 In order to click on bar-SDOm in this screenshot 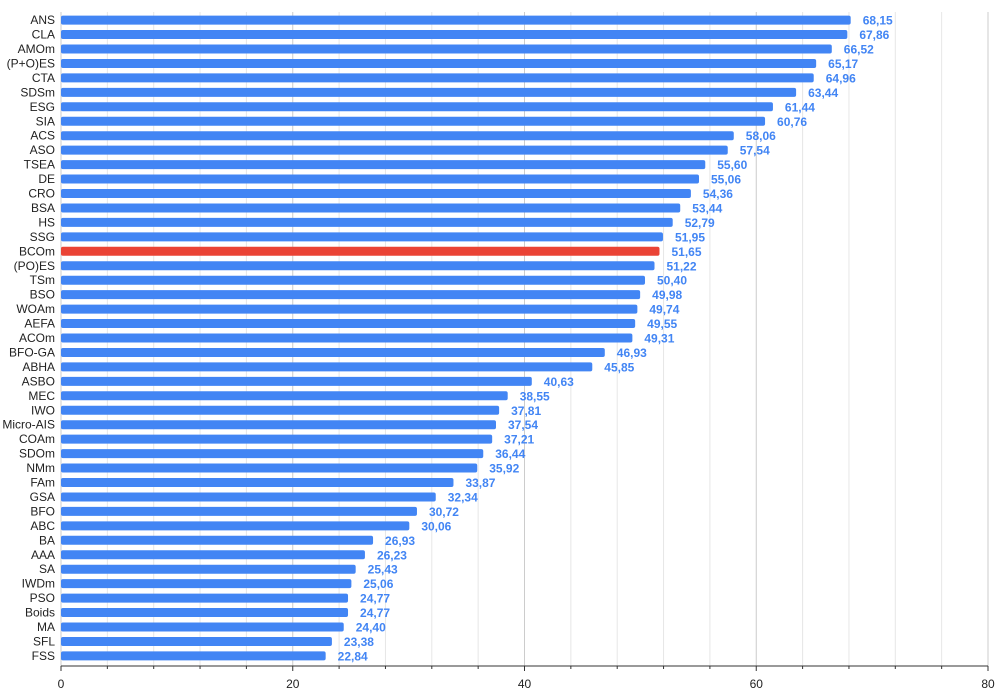, I will do `click(272, 454)`.